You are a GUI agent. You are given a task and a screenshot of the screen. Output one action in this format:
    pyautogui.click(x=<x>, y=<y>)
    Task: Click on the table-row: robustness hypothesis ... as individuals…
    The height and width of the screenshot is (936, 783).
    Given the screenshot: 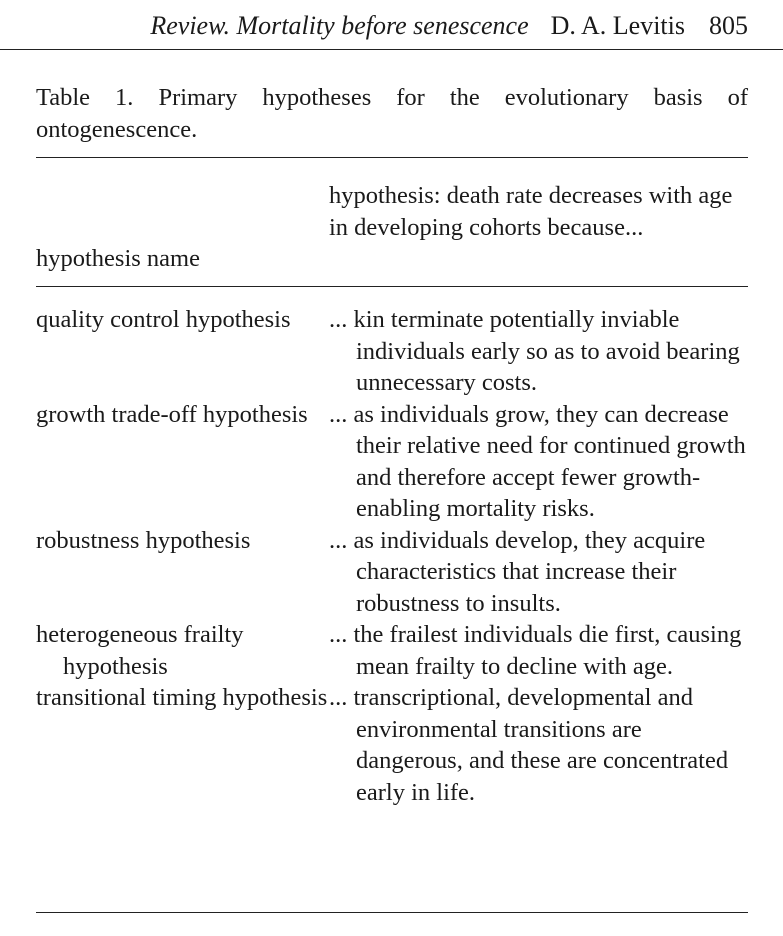 What is the action you would take?
    pyautogui.click(x=392, y=572)
    